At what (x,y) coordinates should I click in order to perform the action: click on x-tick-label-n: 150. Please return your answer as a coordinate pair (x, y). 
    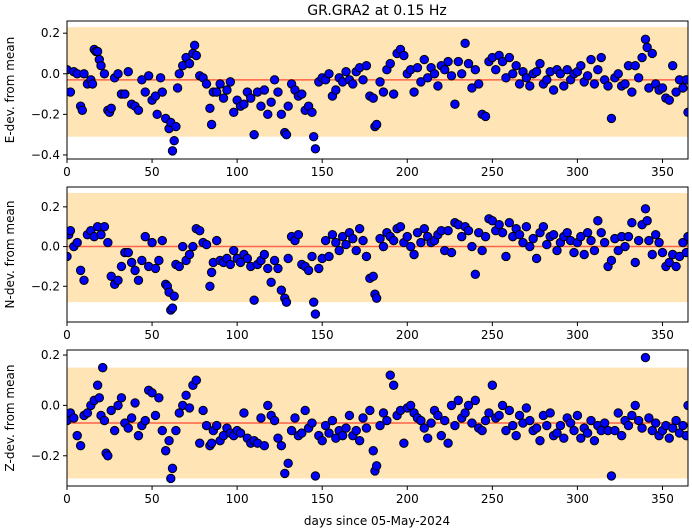
    Looking at the image, I should click on (322, 335).